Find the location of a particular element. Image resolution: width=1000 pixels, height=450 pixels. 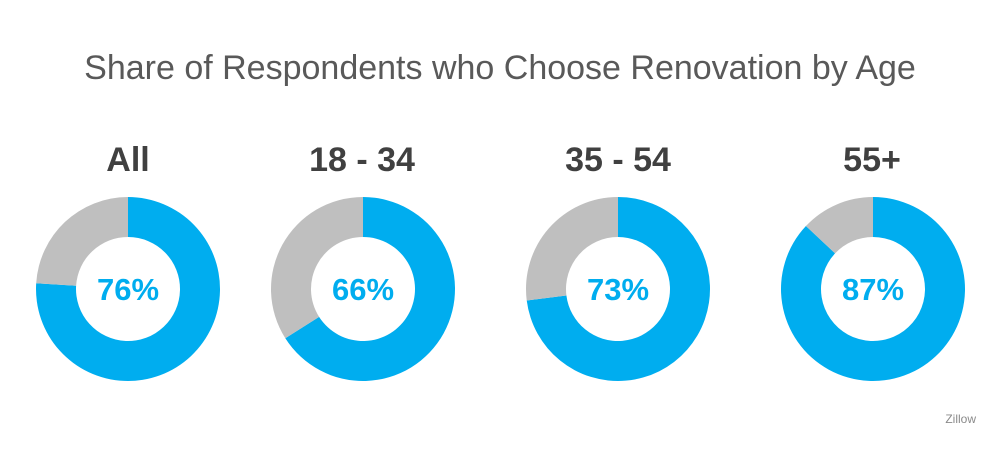

donut-slice-all-remainder is located at coordinates (82, 241).